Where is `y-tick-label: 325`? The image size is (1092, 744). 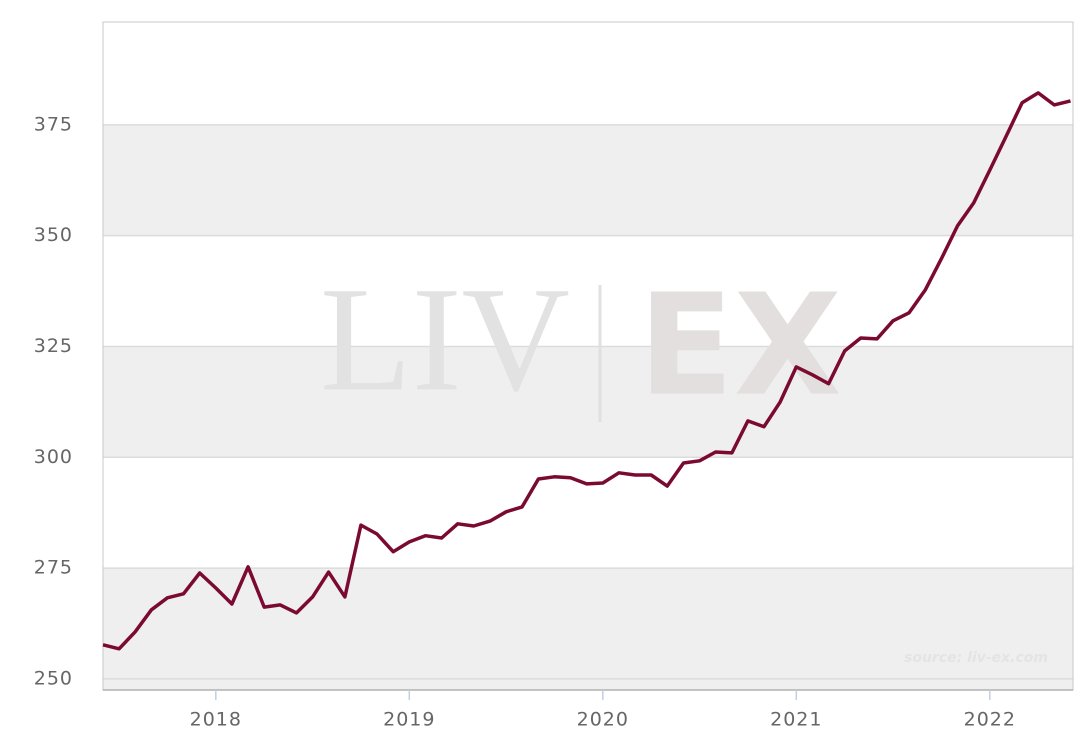 y-tick-label: 325 is located at coordinates (53, 346).